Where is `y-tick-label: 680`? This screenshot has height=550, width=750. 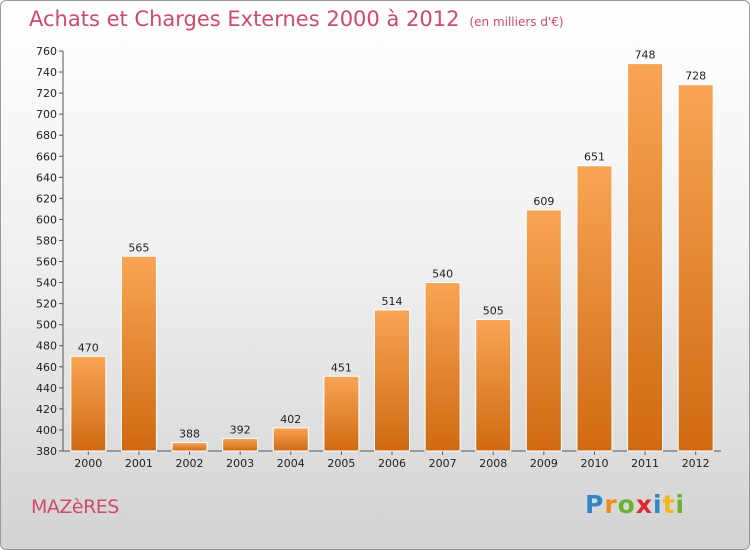 y-tick-label: 680 is located at coordinates (46, 135).